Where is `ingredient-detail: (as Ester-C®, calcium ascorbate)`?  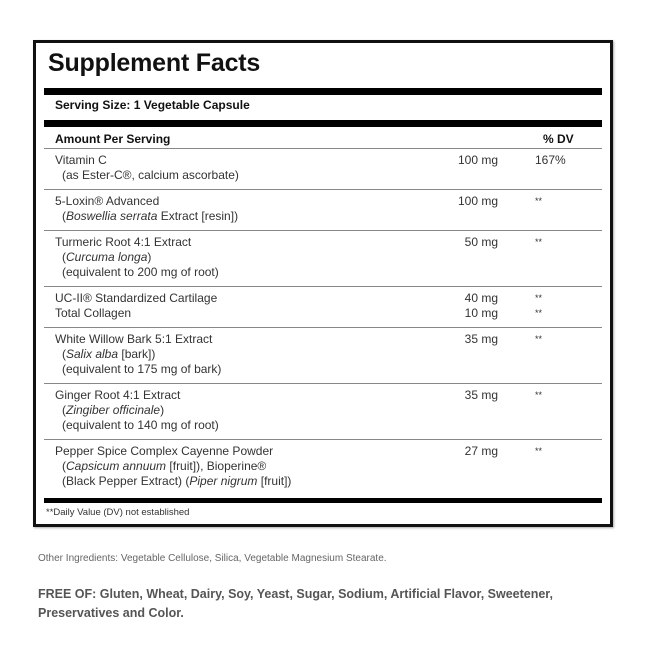
ingredient-detail: (as Ester-C®, calcium ascorbate) is located at coordinates (323, 175).